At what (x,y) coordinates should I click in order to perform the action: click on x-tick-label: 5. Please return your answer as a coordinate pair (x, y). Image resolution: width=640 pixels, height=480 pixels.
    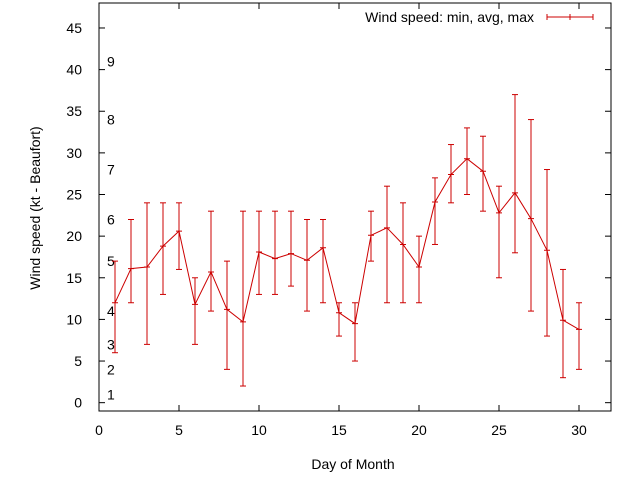
    Looking at the image, I should click on (179, 430).